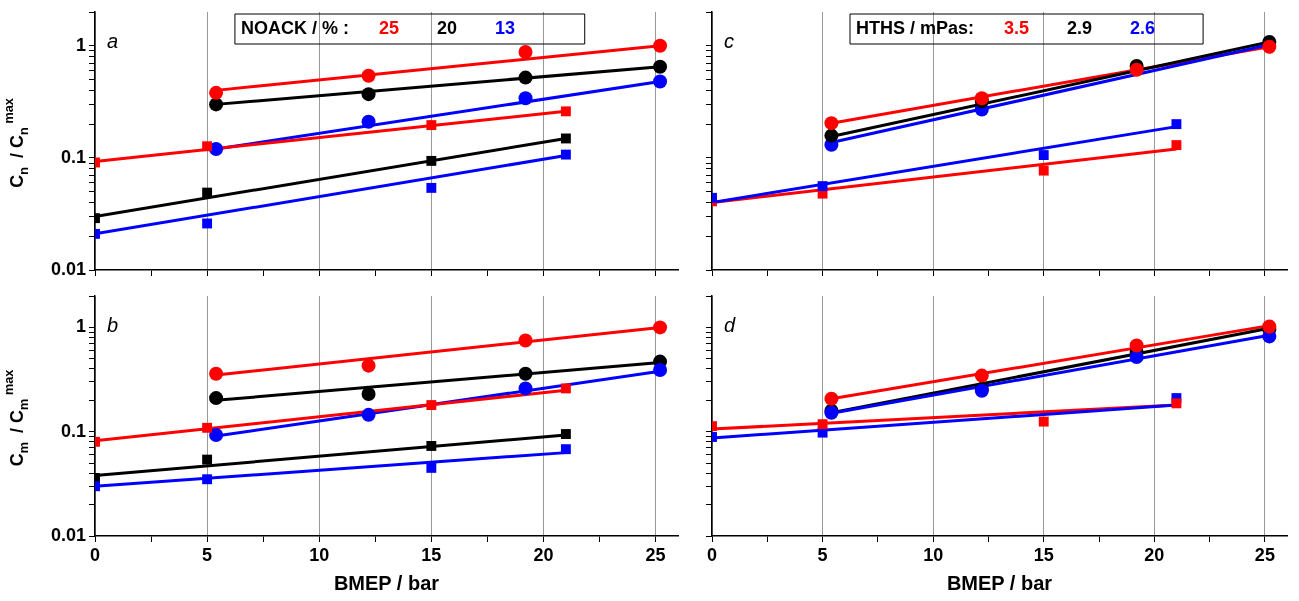  What do you see at coordinates (915, 27) in the screenshot?
I see `legend-title: HTHS / mPas:` at bounding box center [915, 27].